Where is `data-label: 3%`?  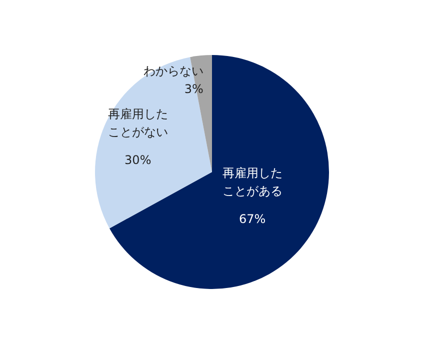
data-label: 3% is located at coordinates (194, 89).